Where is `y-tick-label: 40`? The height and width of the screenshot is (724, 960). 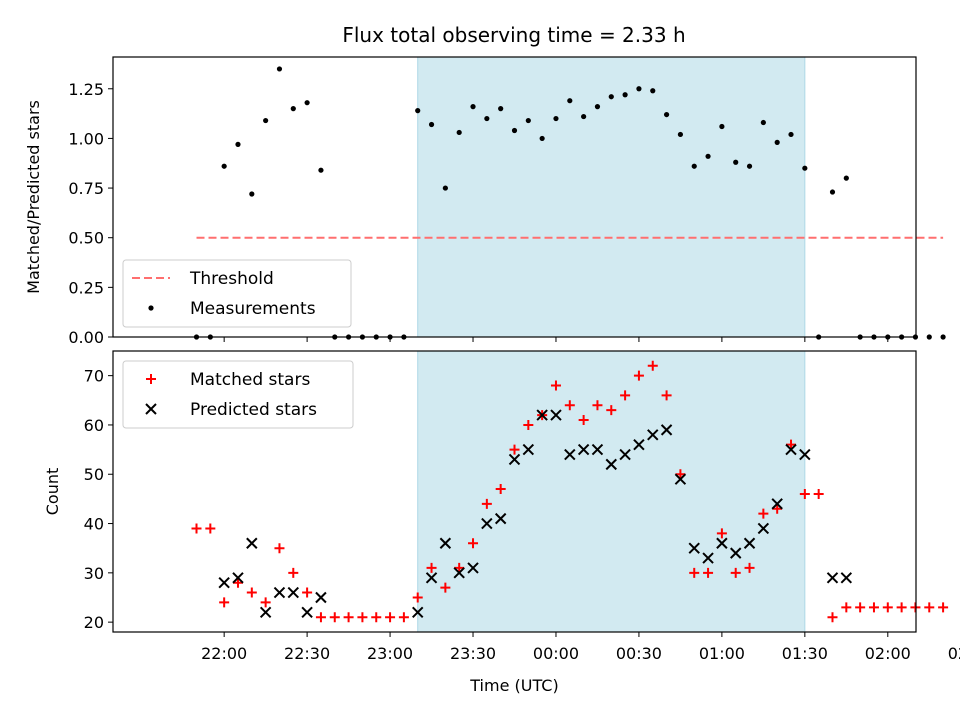 y-tick-label: 40 is located at coordinates (94, 524).